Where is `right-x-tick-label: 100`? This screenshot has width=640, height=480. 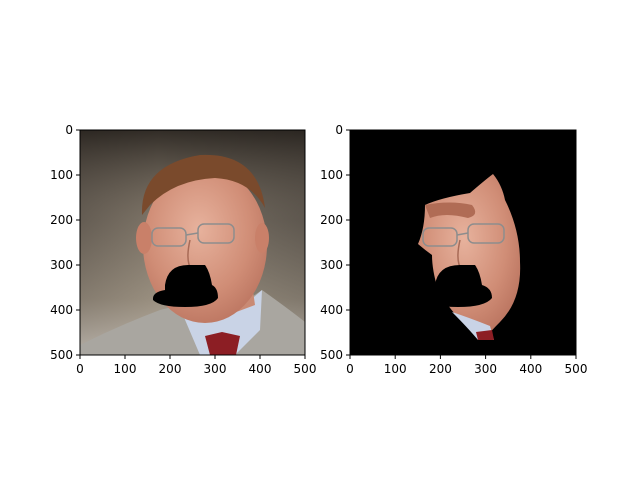
right-x-tick-label: 100 is located at coordinates (395, 369).